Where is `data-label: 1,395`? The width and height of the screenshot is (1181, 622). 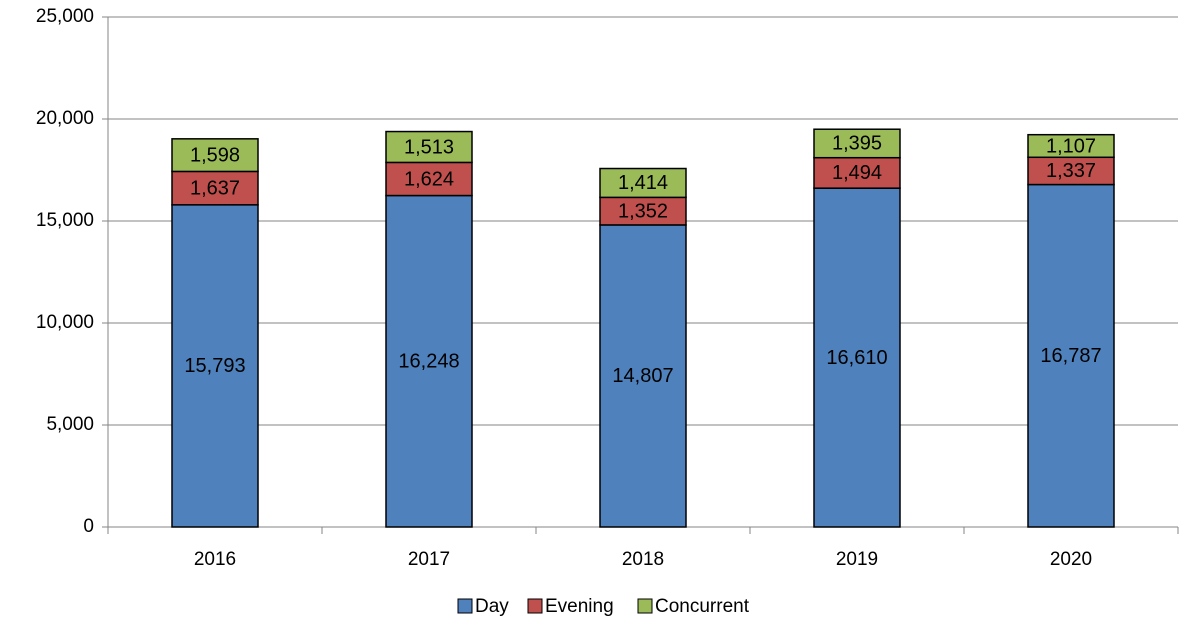 data-label: 1,395 is located at coordinates (857, 144).